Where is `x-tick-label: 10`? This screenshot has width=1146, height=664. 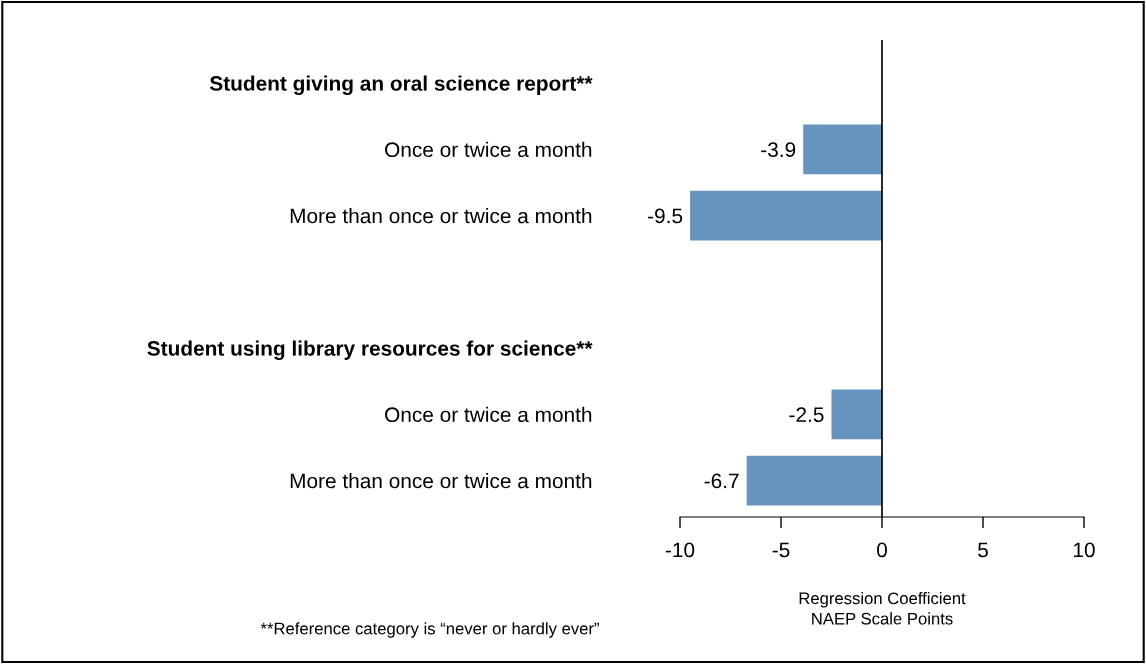 x-tick-label: 10 is located at coordinates (1084, 550).